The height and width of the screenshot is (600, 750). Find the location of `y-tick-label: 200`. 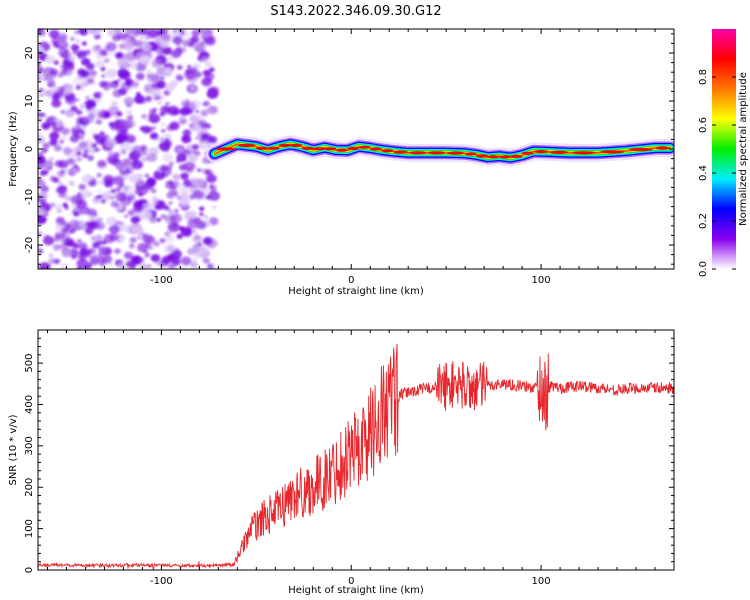

y-tick-label: 200 is located at coordinates (29, 487).